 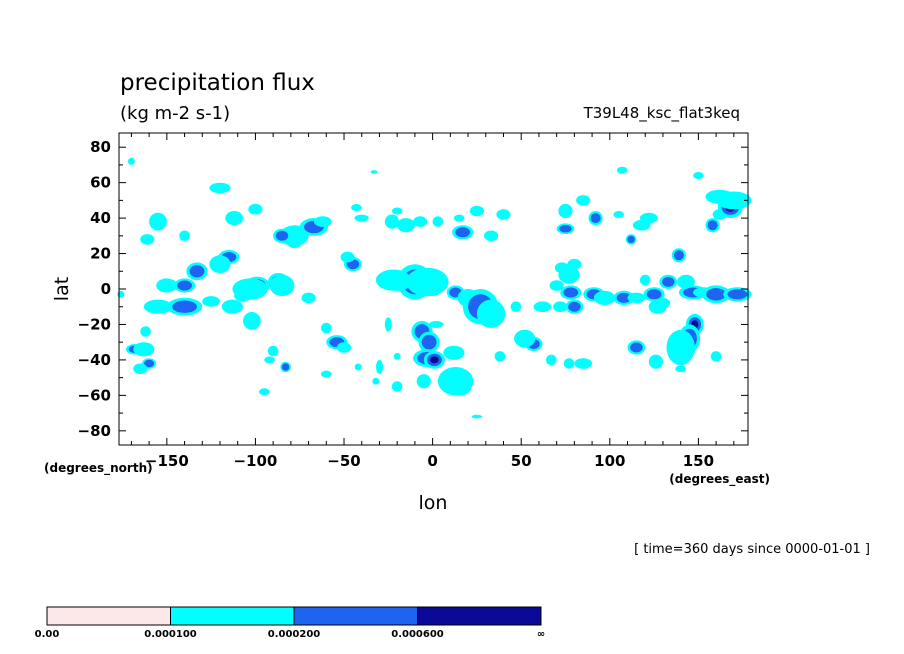 I want to click on x-unit-label: (degrees_east), so click(x=719, y=479).